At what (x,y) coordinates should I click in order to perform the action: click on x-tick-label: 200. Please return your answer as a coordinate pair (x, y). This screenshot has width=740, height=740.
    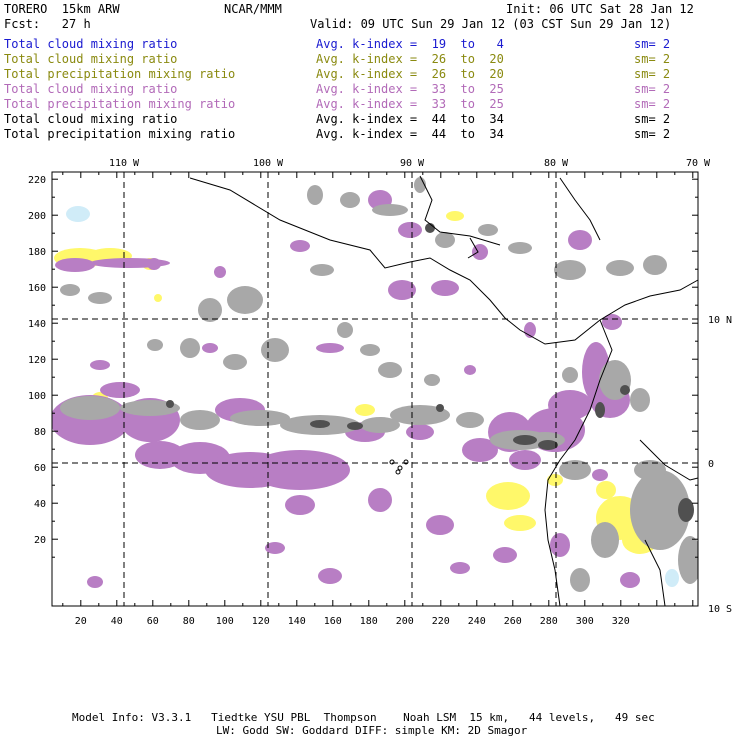
    Looking at the image, I should click on (405, 621).